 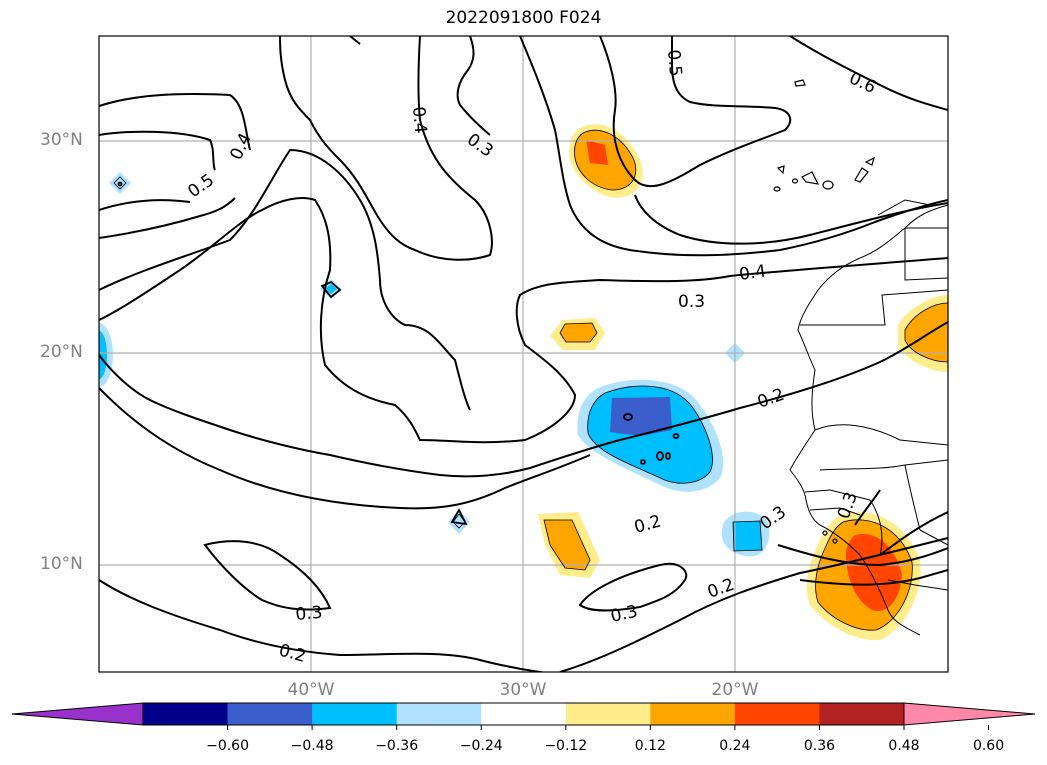 I want to click on lon-label-30w: 30°W, so click(x=523, y=690).